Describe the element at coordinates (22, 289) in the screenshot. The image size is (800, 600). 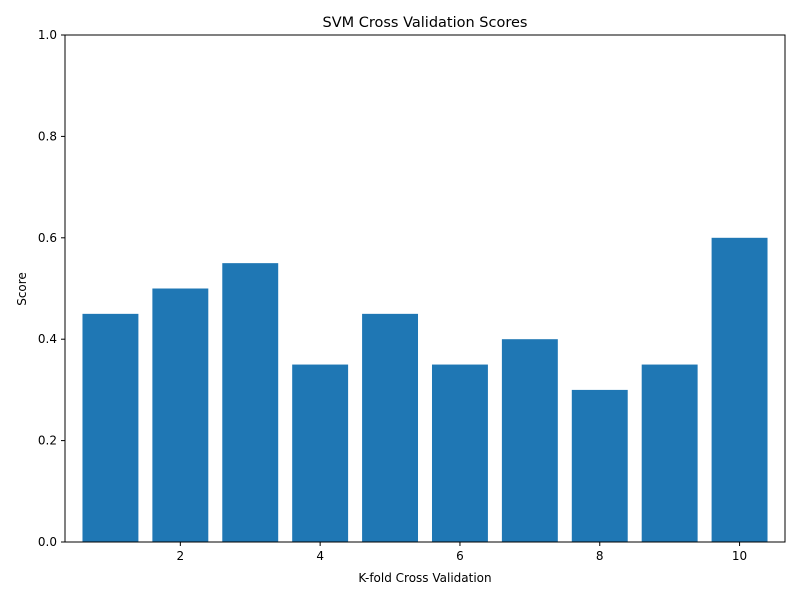
I see `y-axis-label: Score` at that location.